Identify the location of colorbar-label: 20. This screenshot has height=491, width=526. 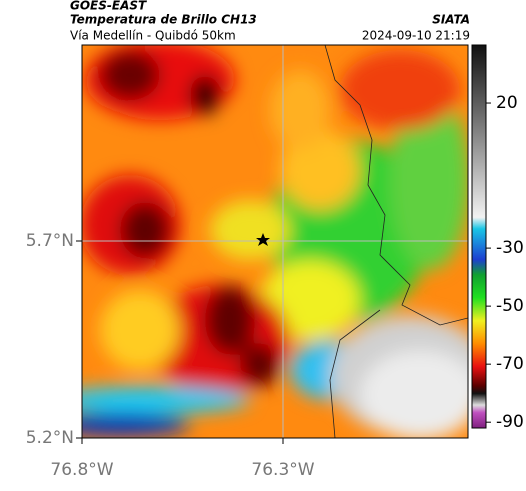
(507, 103).